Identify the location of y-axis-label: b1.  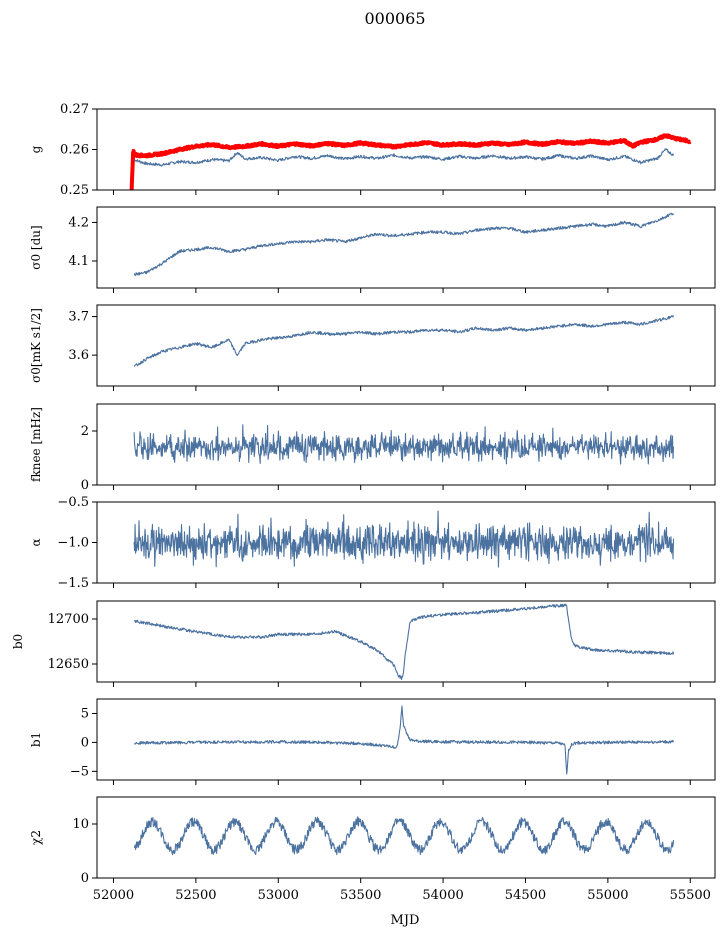
(36, 739).